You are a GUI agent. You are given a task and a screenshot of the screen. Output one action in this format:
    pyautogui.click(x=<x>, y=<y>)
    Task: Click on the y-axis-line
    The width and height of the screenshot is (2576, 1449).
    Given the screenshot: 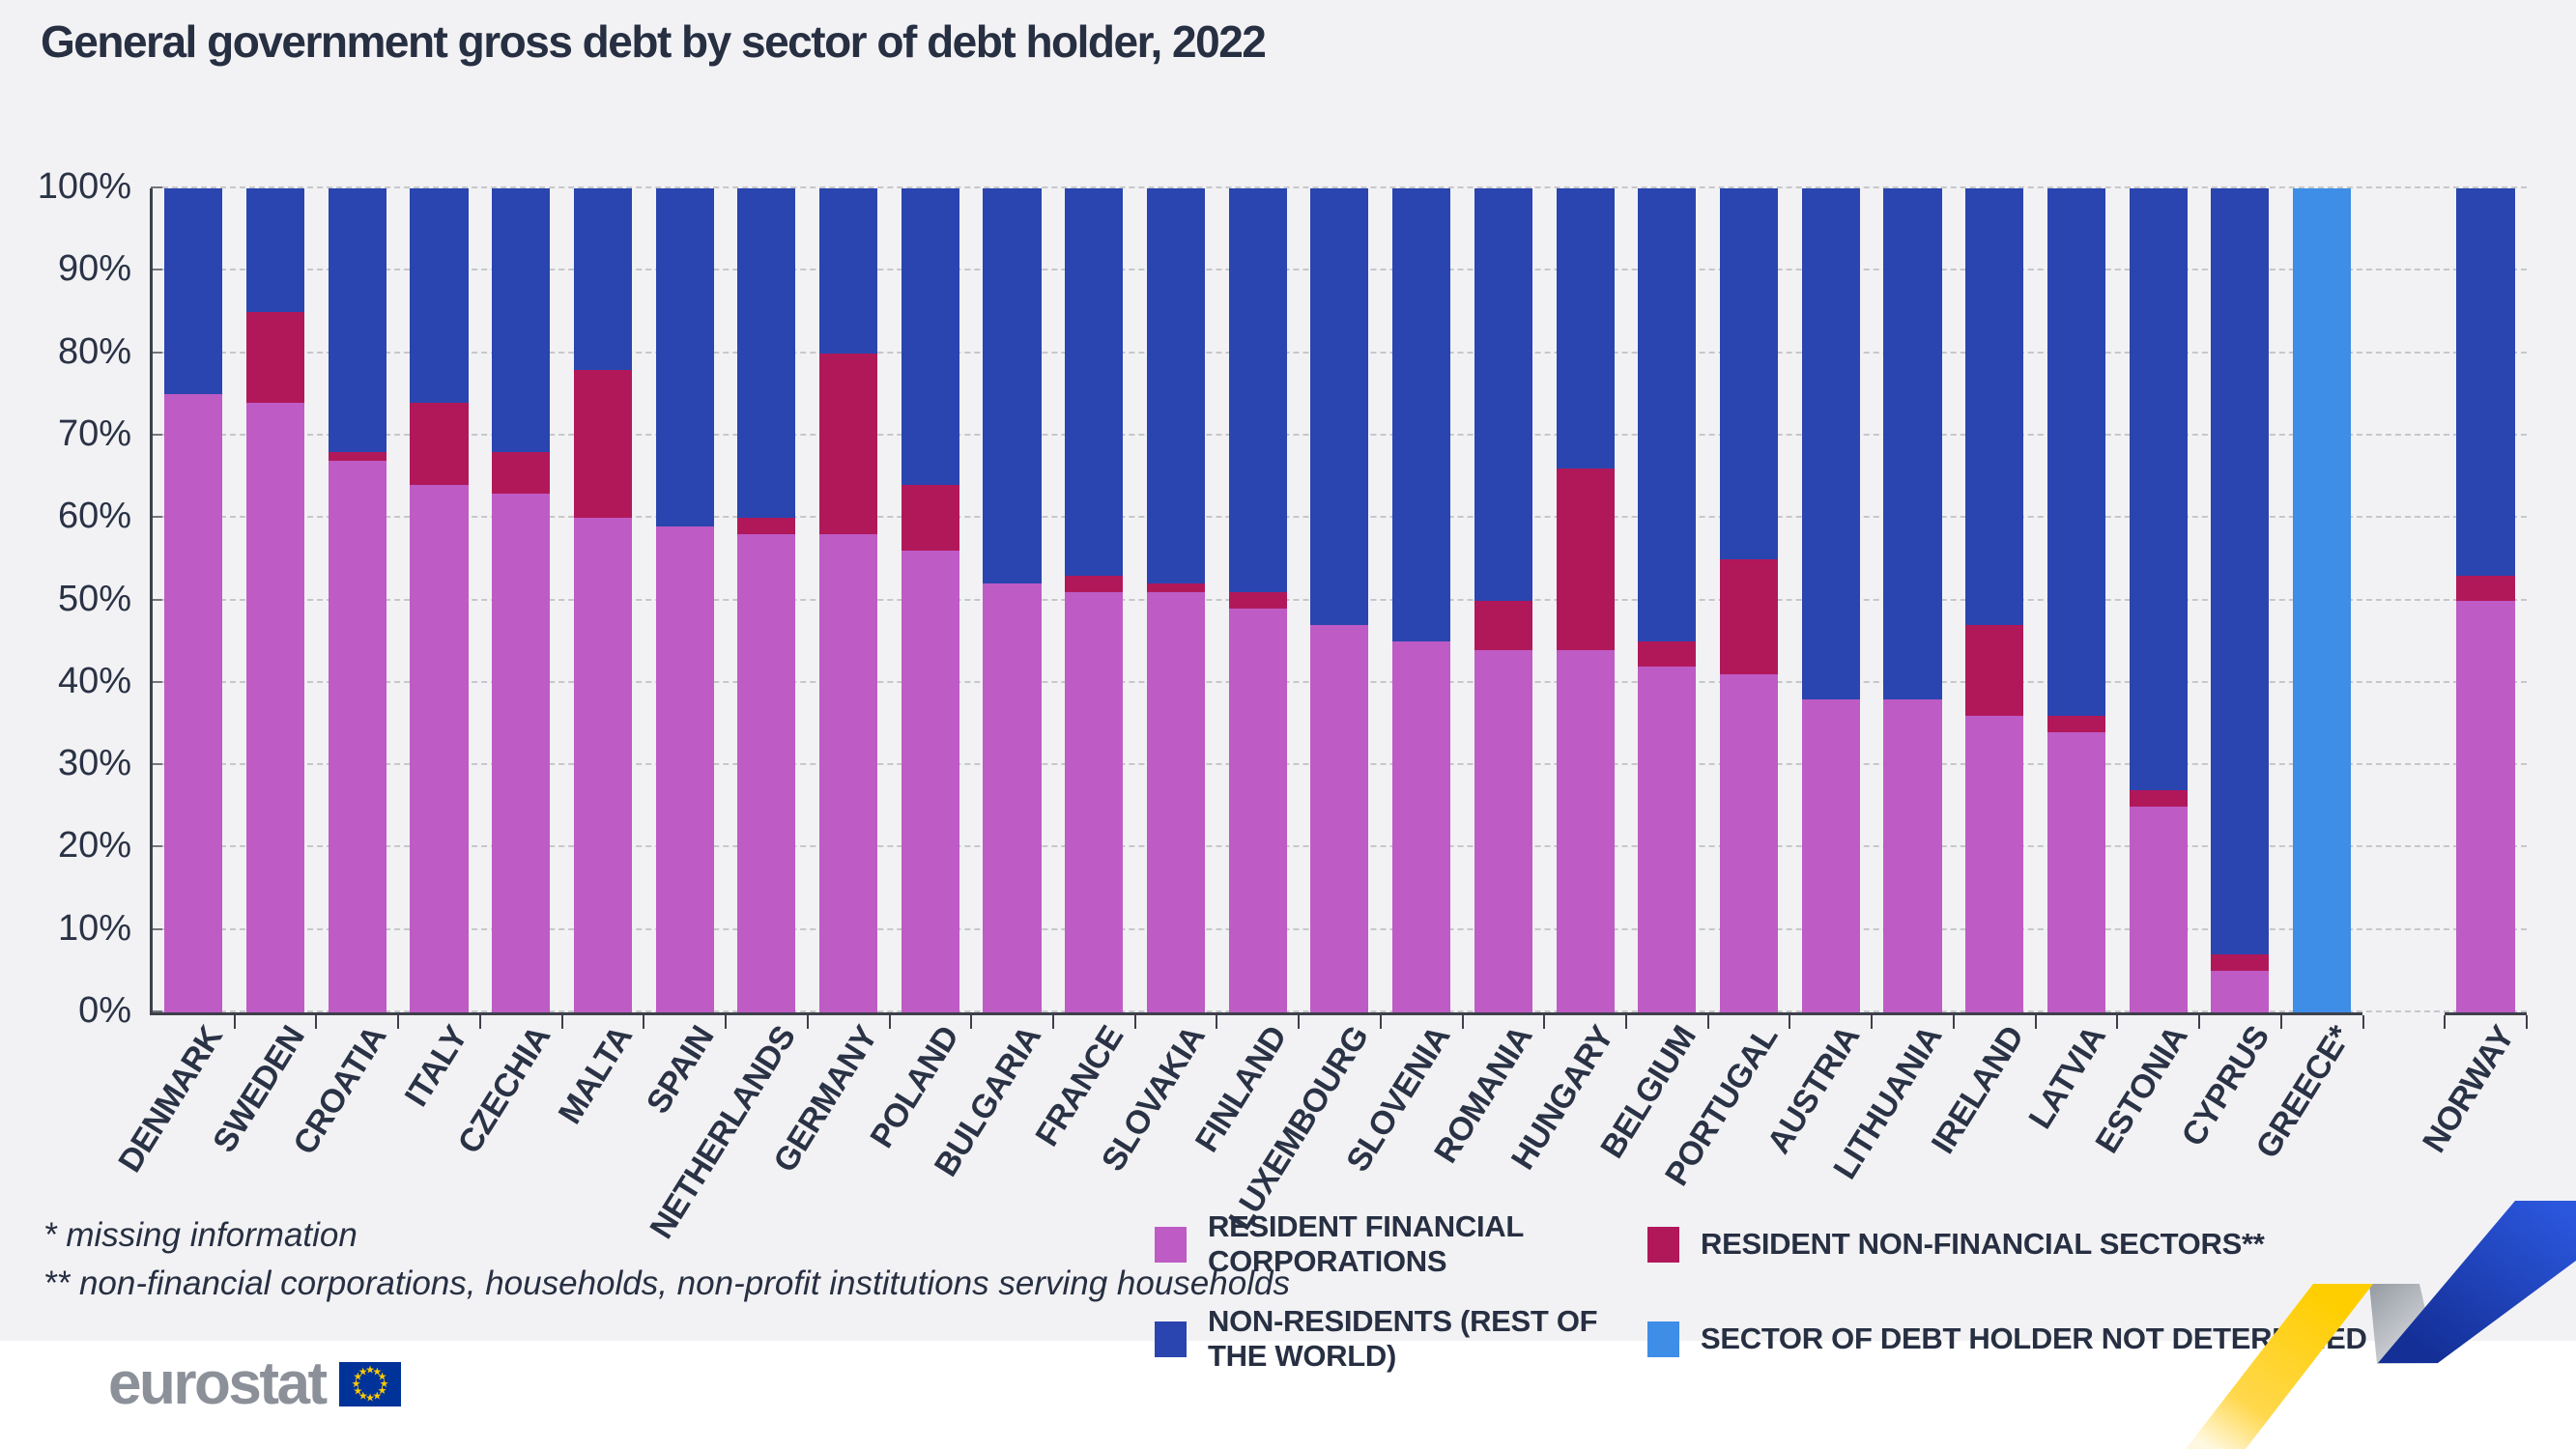 What is the action you would take?
    pyautogui.click(x=152, y=601)
    